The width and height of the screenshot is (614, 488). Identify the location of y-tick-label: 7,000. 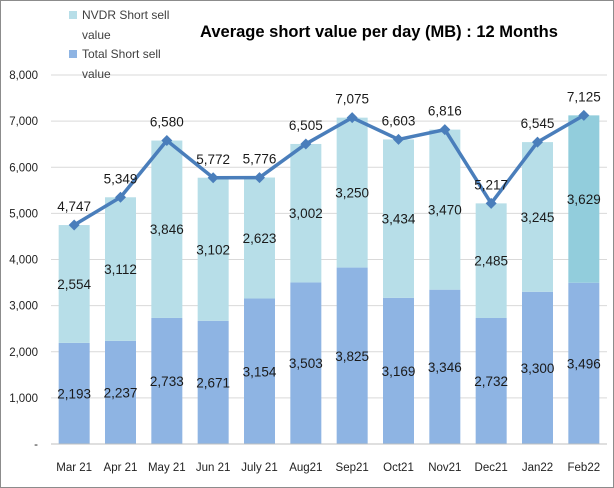
(23, 122).